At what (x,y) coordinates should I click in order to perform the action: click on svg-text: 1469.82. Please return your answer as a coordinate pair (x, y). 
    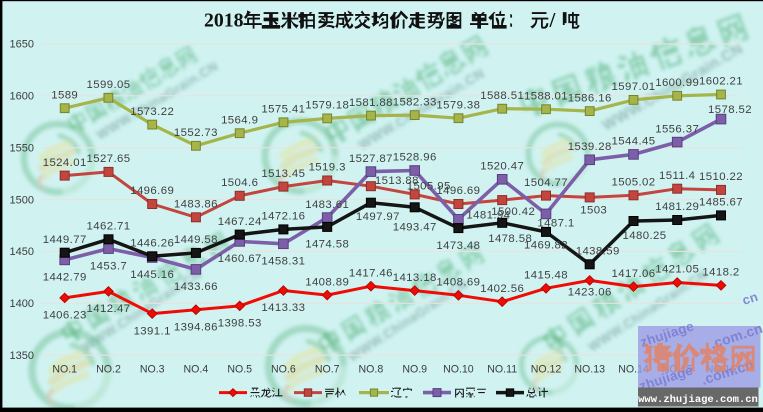
    Looking at the image, I should click on (546, 245).